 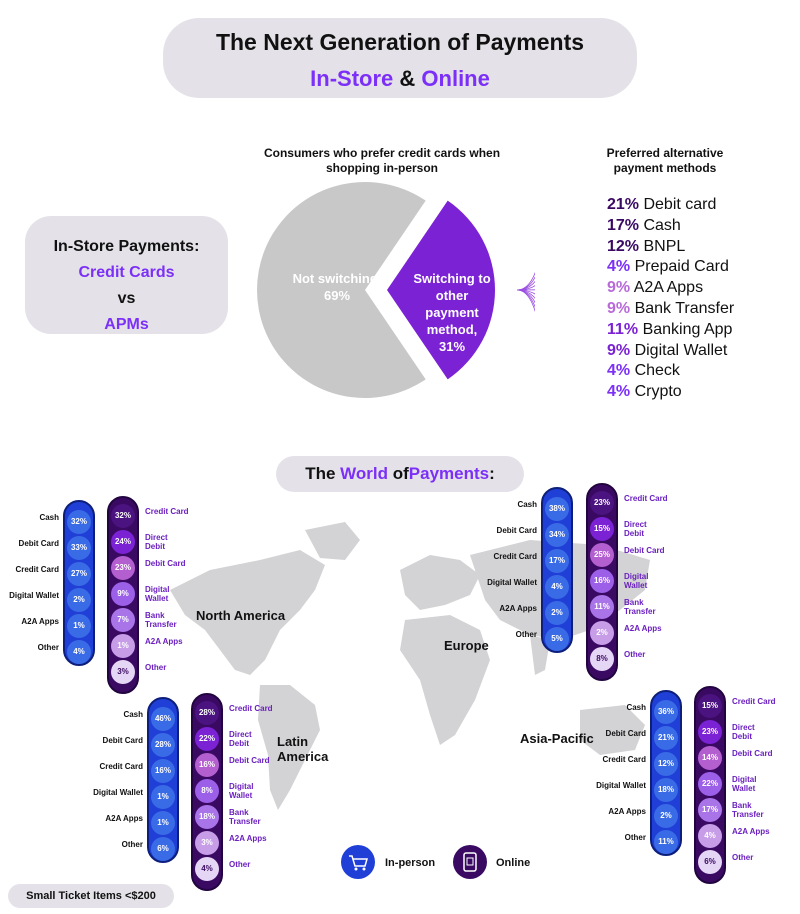 What do you see at coordinates (602, 555) in the screenshot?
I see `online-value: 25%` at bounding box center [602, 555].